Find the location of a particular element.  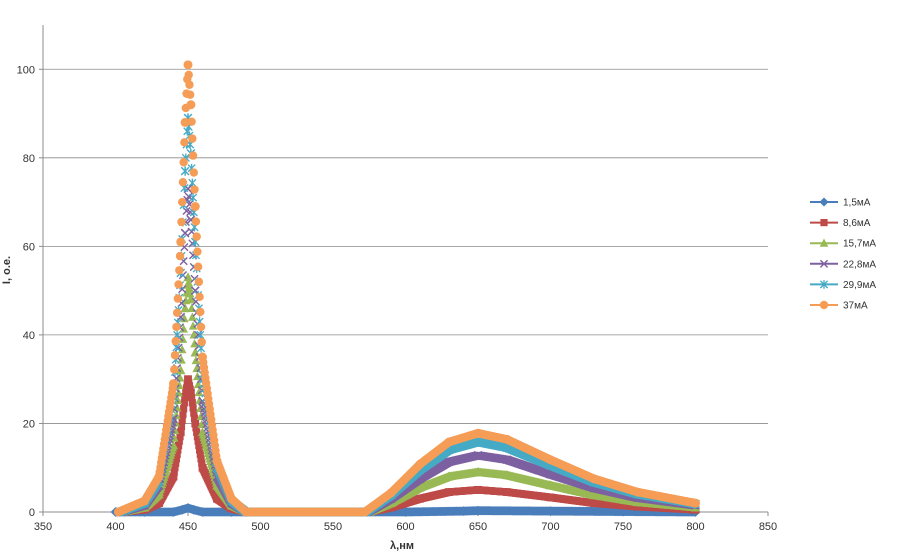

legend-item: 22,8мА is located at coordinates (843, 264).